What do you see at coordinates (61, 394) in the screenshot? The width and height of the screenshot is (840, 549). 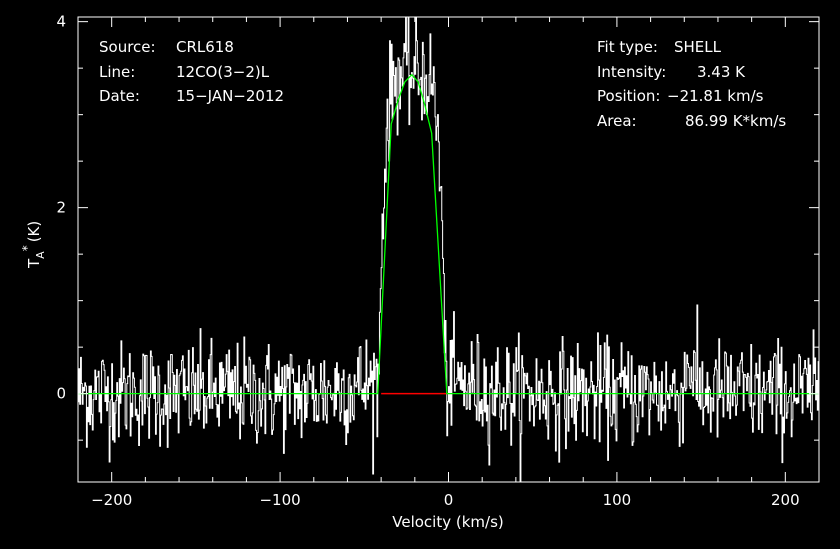 I see `y-tick-label: 0` at bounding box center [61, 394].